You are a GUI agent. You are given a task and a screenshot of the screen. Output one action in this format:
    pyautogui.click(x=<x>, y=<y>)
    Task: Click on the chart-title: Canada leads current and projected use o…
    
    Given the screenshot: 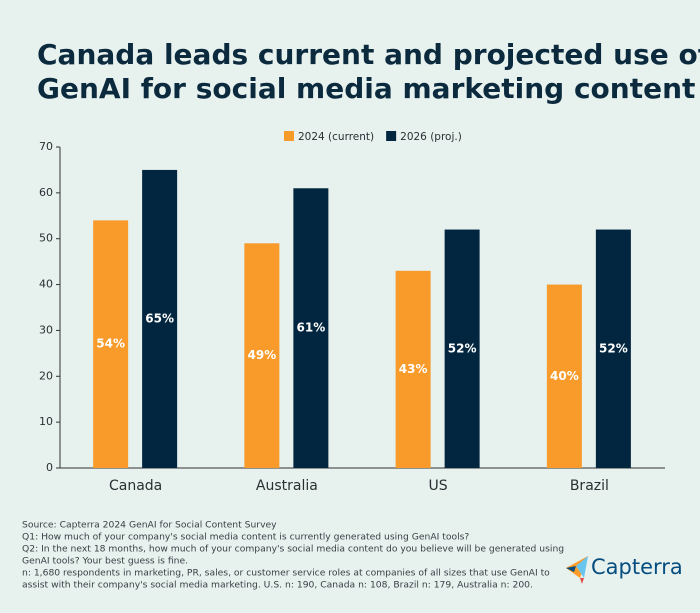 What is the action you would take?
    pyautogui.click(x=368, y=54)
    